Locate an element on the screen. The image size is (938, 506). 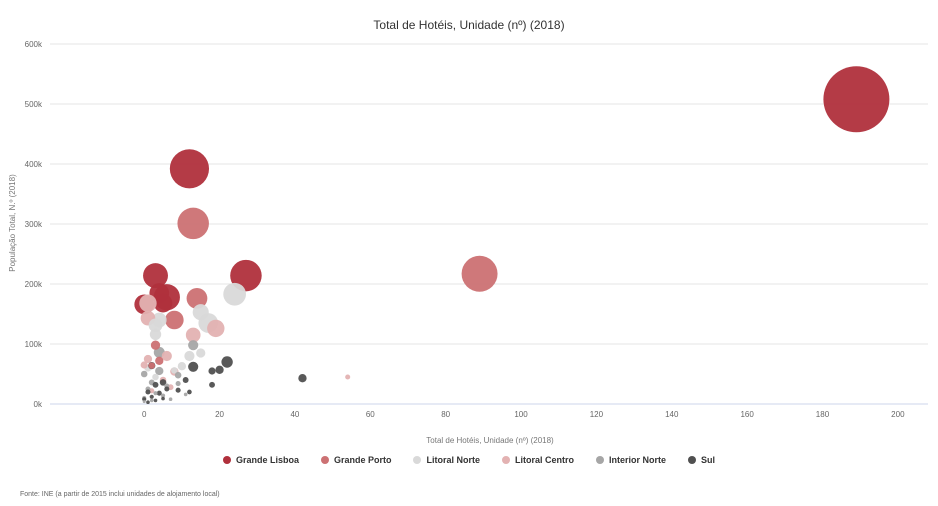
x-axis-ticks: 0 20 40 60 80 100 120 140 160 180 200 is located at coordinates (523, 414).